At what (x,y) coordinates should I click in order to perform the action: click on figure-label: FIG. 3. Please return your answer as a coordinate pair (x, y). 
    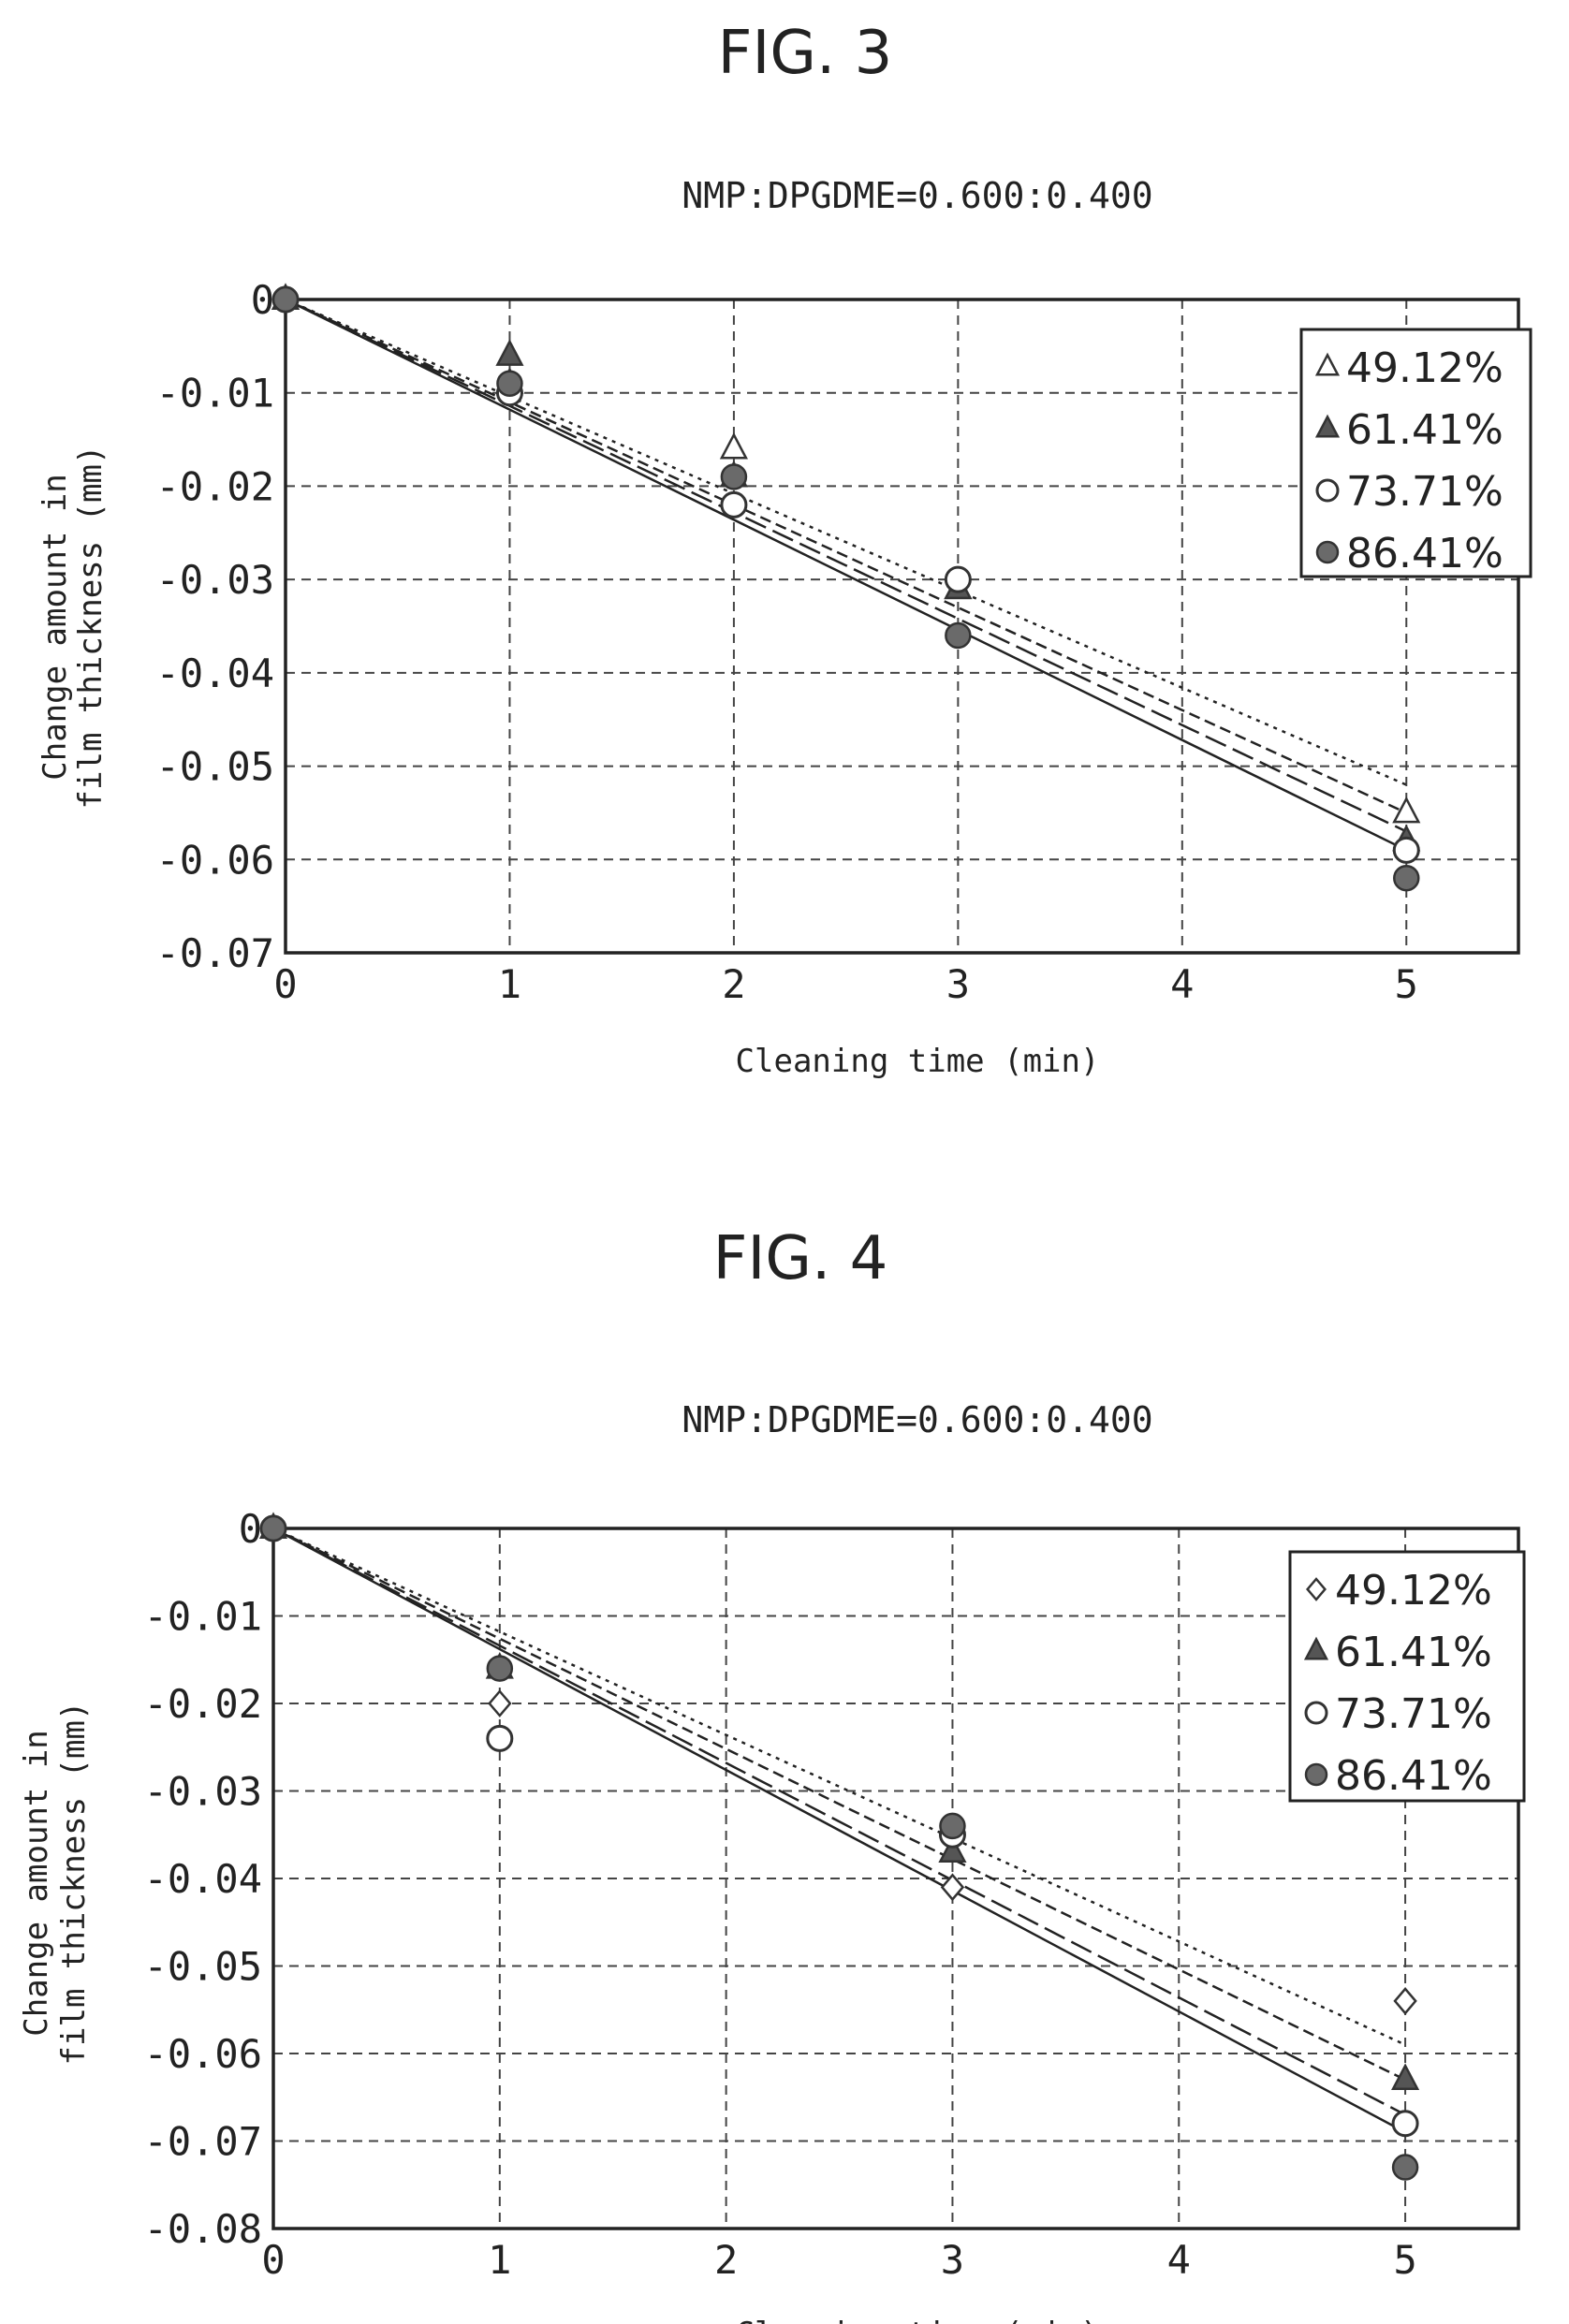
    Looking at the image, I should click on (805, 53).